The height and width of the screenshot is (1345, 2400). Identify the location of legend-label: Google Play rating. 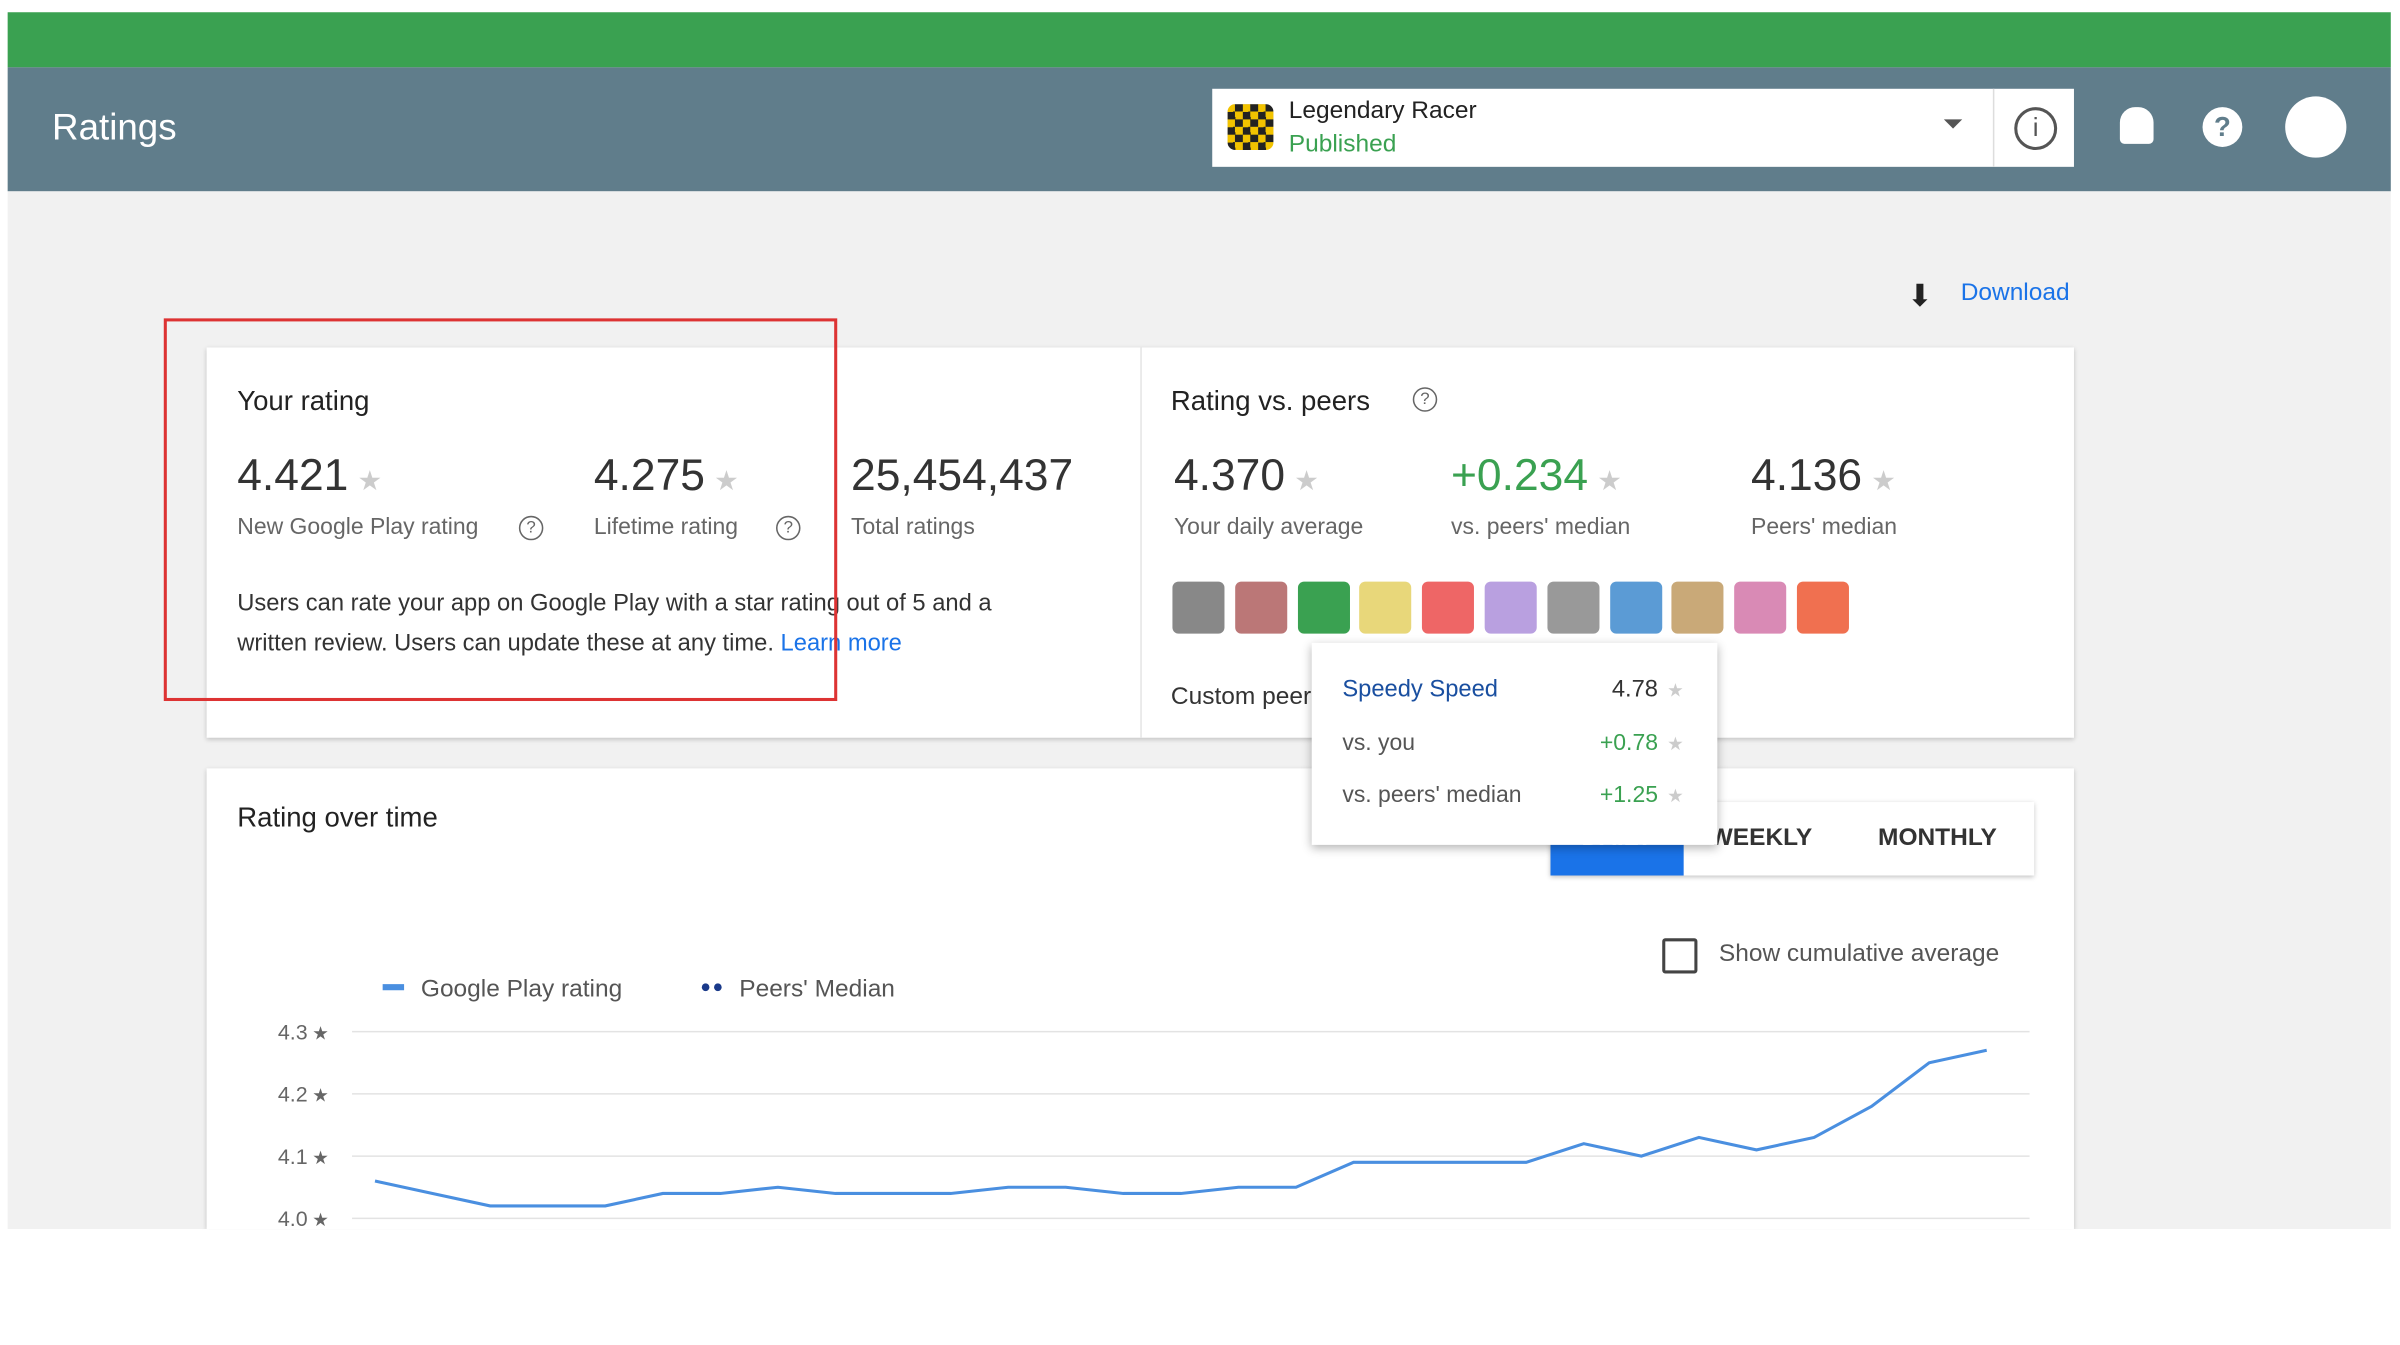
(521, 988).